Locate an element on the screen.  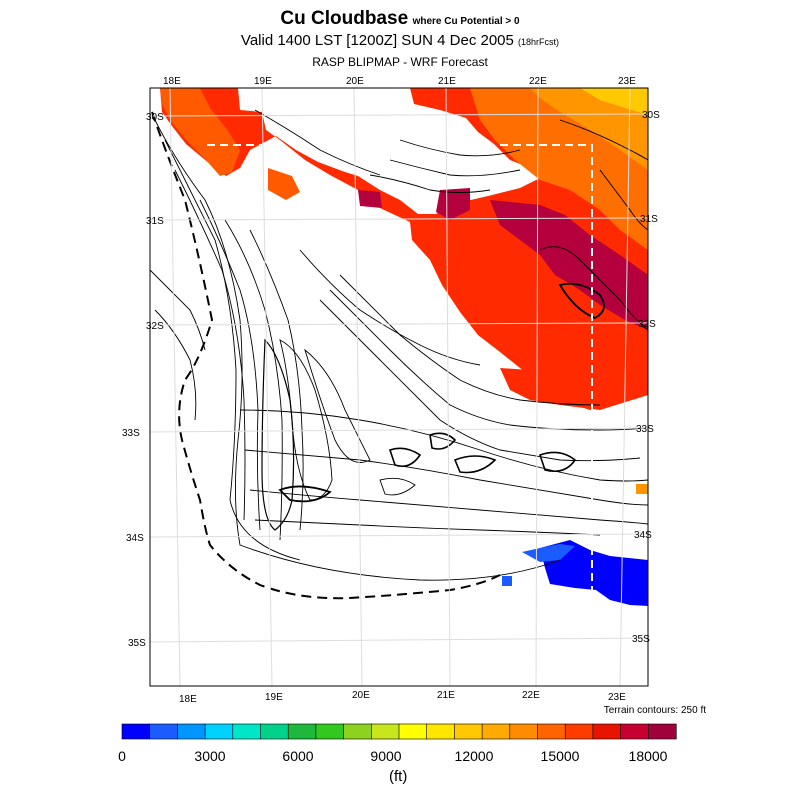
lat-labels-left: 30S 31S 32S 33S 34S 35S is located at coordinates (143, 380).